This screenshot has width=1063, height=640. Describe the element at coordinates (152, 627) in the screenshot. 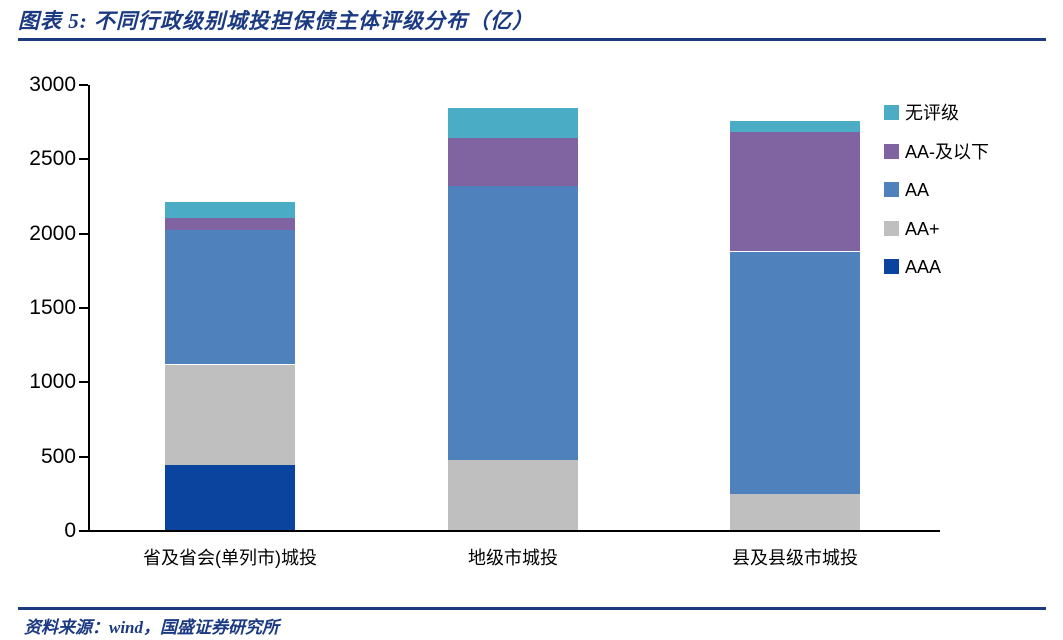

I see `source-note: 资料来源：wind，国盛证券研究所` at that location.